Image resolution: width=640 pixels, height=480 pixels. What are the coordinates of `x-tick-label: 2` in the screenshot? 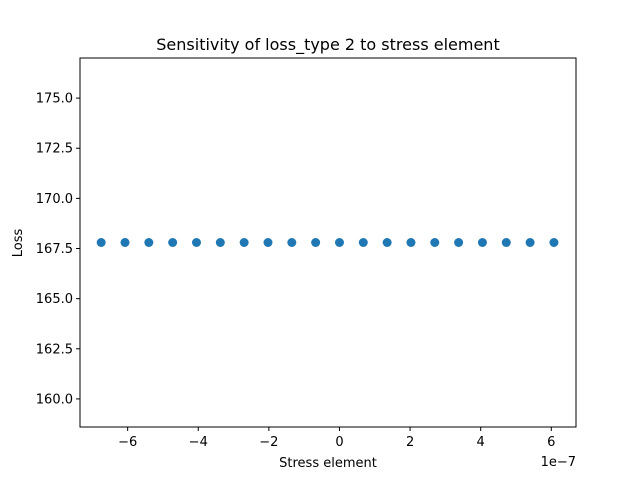 It's located at (410, 442).